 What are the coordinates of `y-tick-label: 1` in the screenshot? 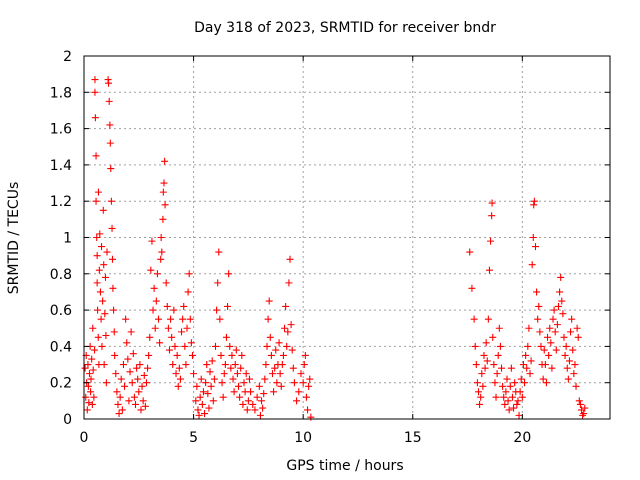 It's located at (67, 239).